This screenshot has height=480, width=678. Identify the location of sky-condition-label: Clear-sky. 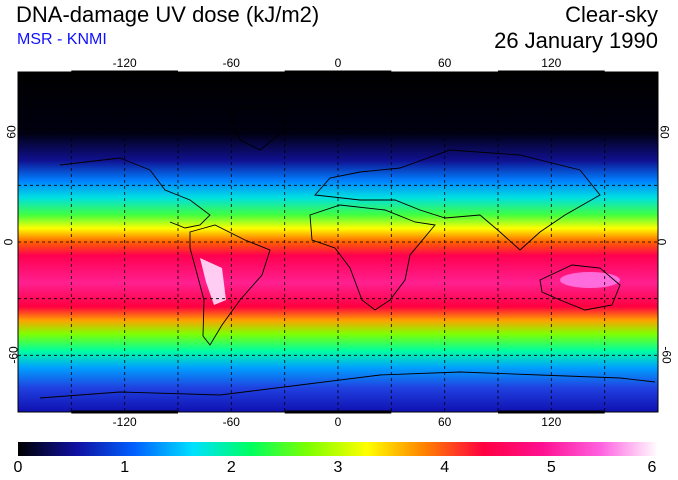
(611, 14).